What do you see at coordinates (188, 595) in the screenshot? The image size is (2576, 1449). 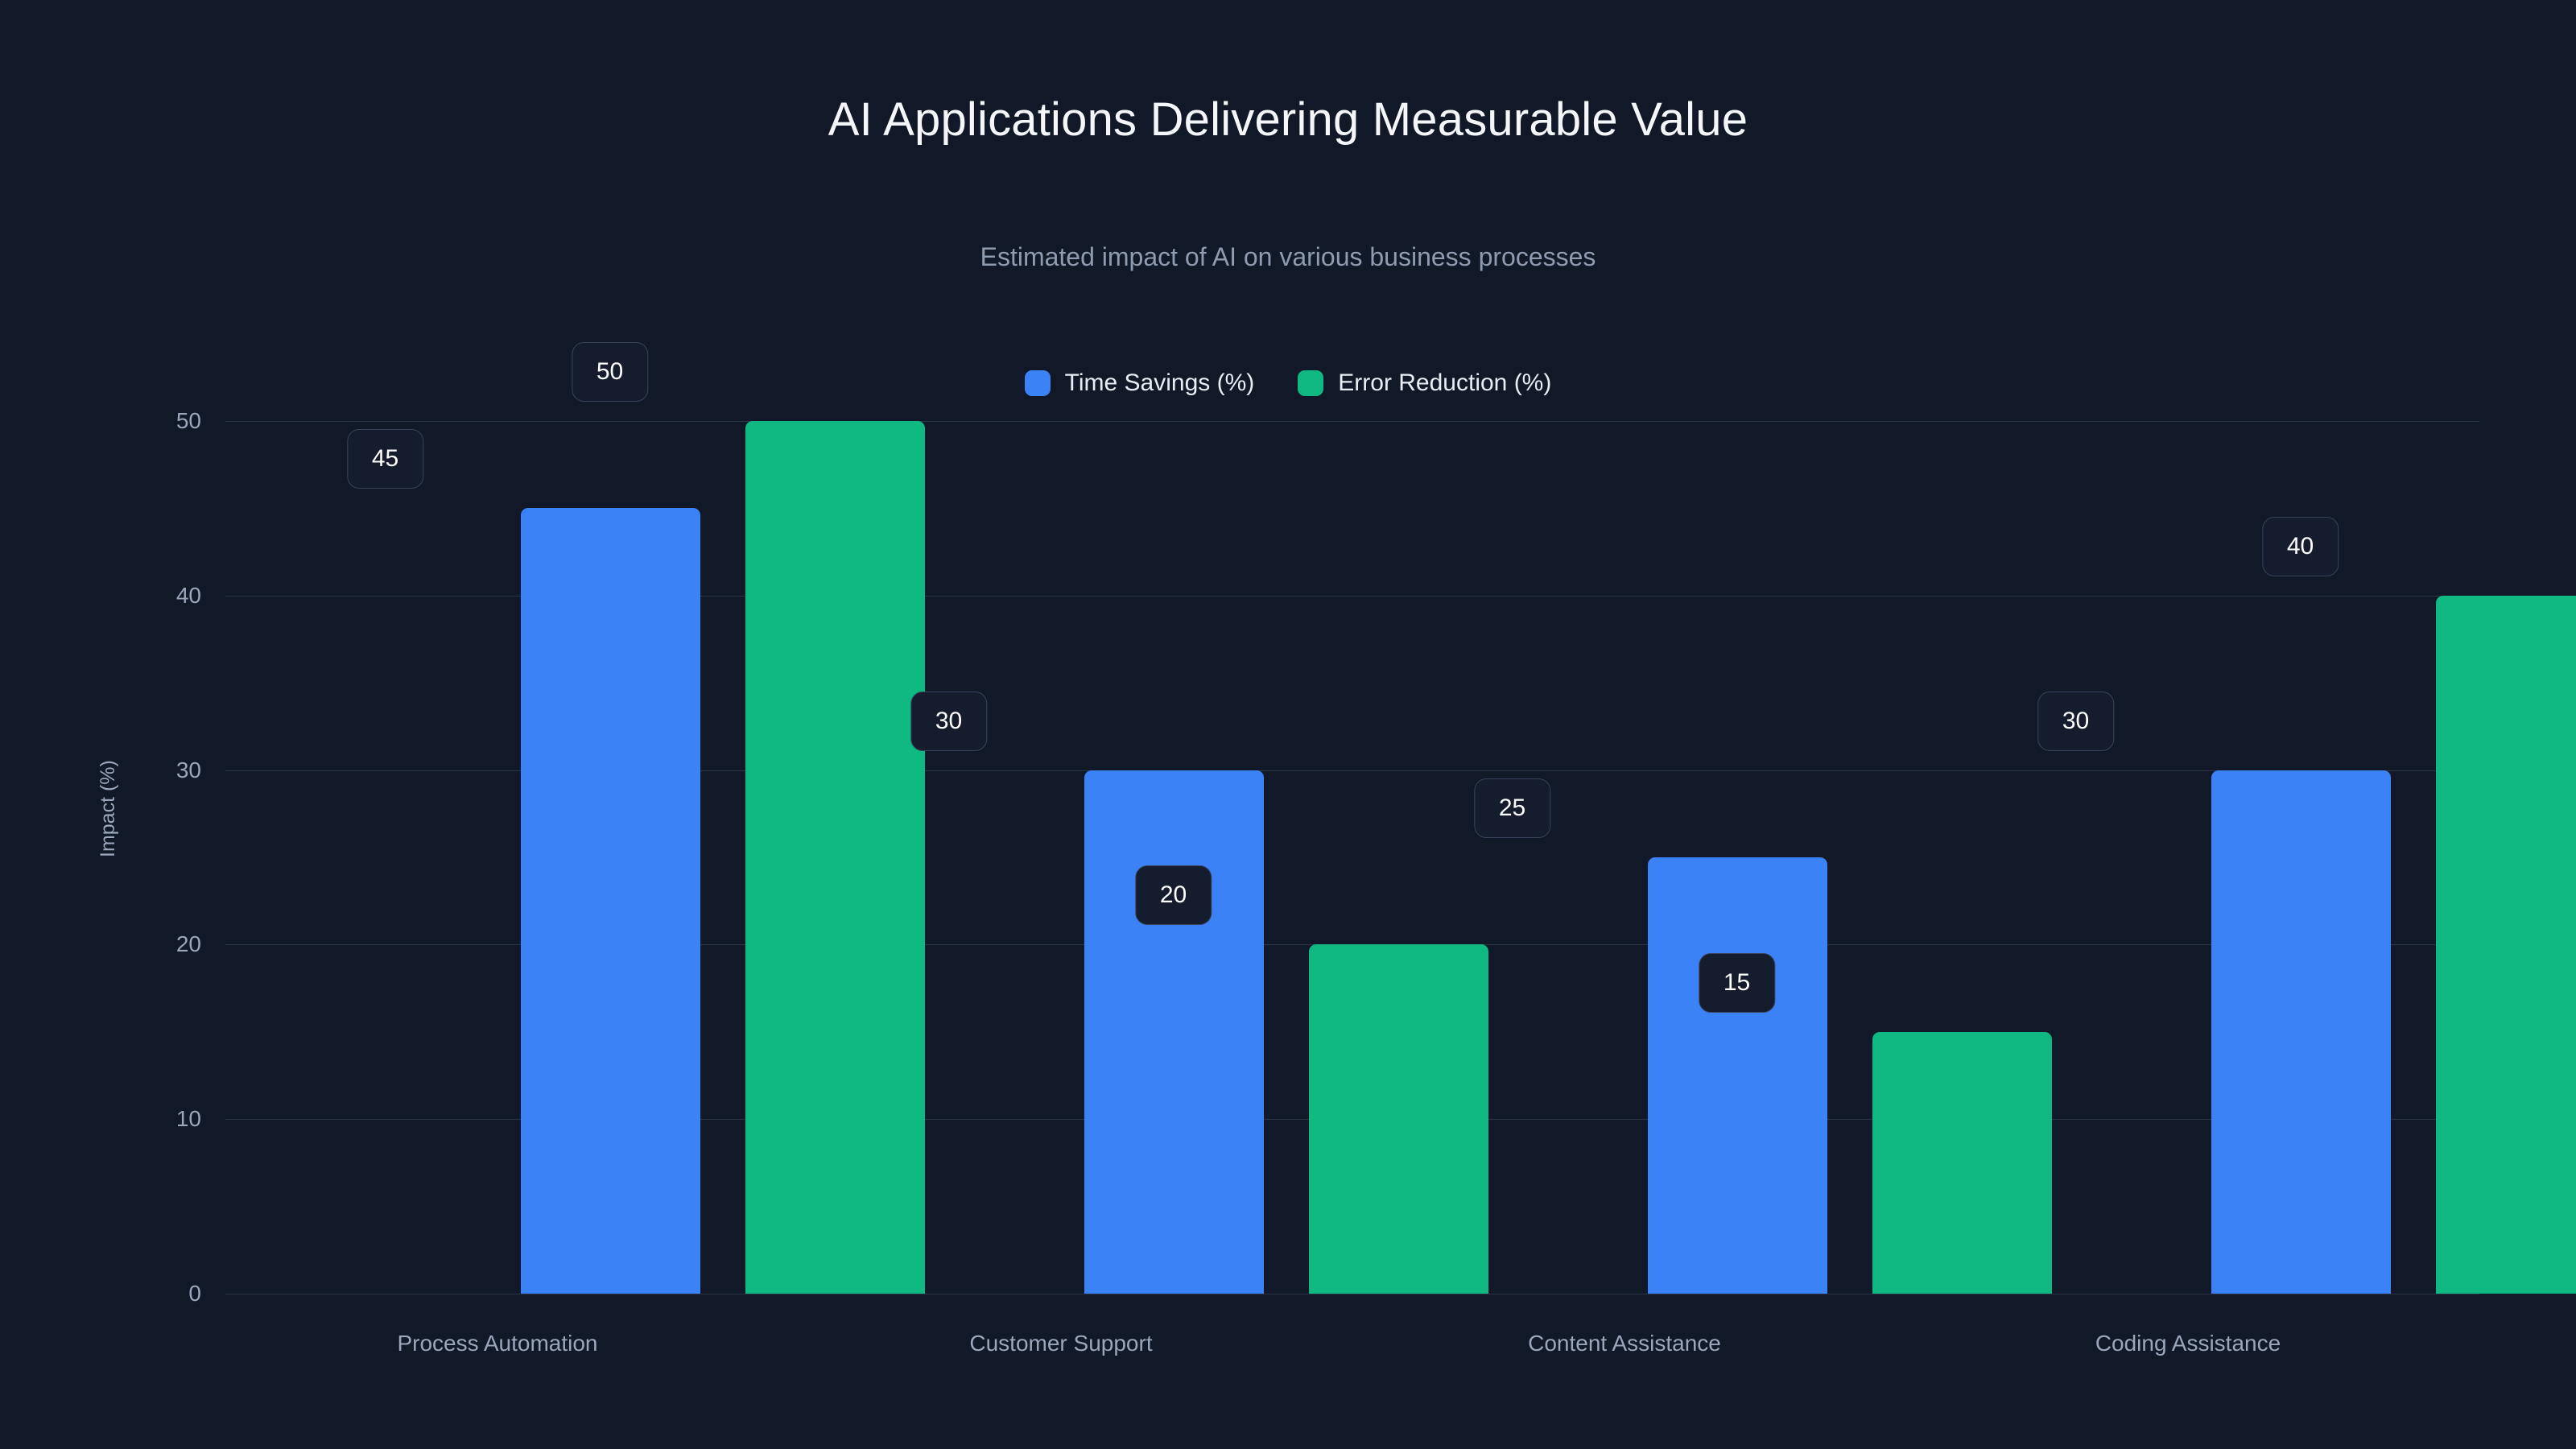 I see `y-tick-label-40: 40` at bounding box center [188, 595].